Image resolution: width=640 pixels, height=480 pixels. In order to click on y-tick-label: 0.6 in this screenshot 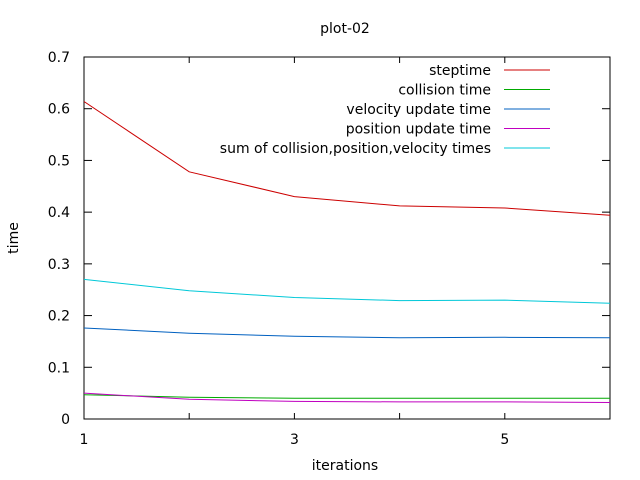, I will do `click(59, 110)`.